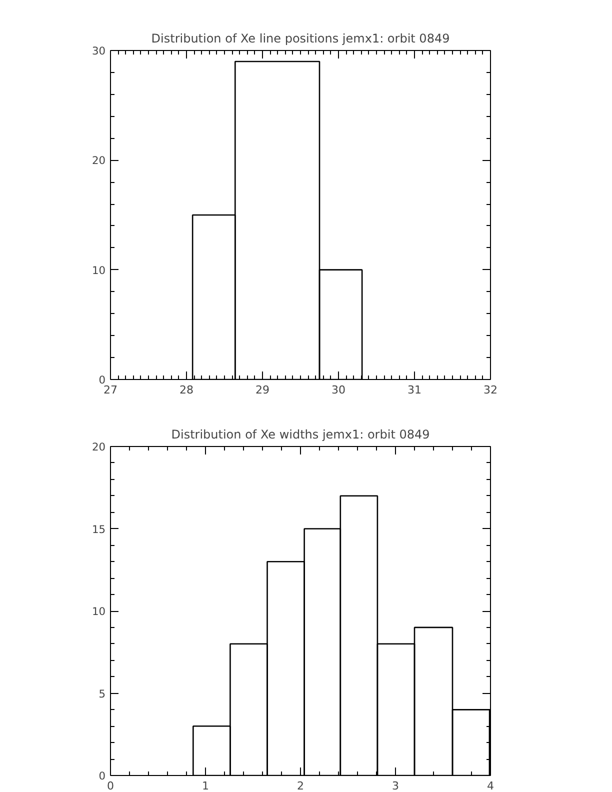  I want to click on y-tick-label: 5, so click(102, 693).